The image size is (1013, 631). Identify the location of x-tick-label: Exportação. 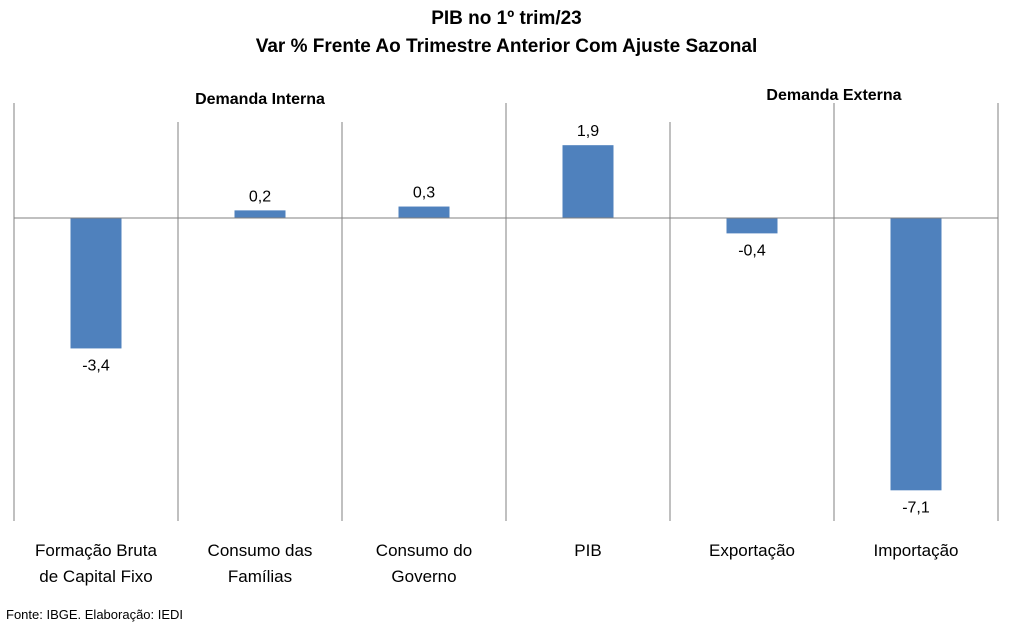
(752, 550).